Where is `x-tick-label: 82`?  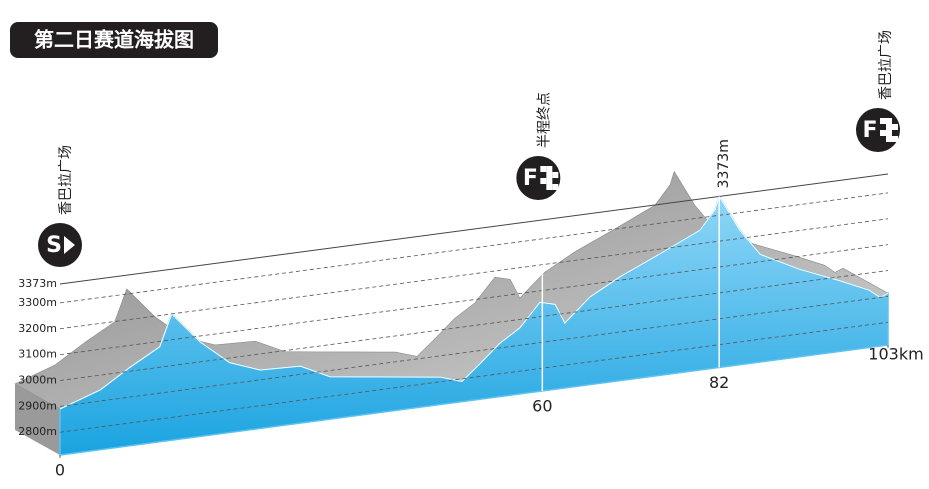
x-tick-label: 82 is located at coordinates (719, 382).